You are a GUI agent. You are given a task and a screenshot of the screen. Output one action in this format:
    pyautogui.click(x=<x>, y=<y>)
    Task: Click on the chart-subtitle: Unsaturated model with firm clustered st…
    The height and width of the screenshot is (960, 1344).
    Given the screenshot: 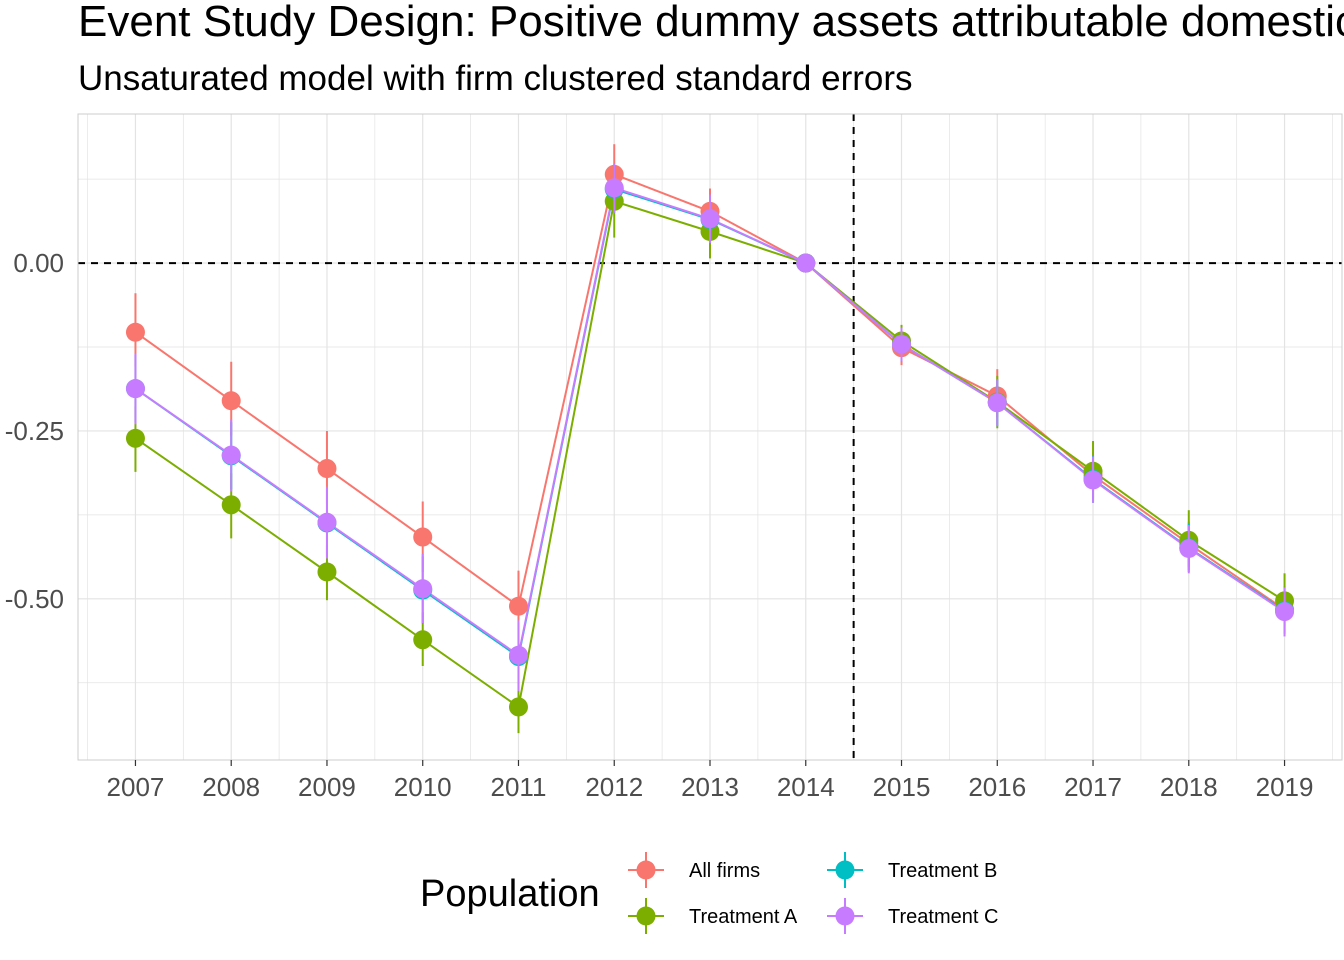 What is the action you would take?
    pyautogui.click(x=495, y=78)
    